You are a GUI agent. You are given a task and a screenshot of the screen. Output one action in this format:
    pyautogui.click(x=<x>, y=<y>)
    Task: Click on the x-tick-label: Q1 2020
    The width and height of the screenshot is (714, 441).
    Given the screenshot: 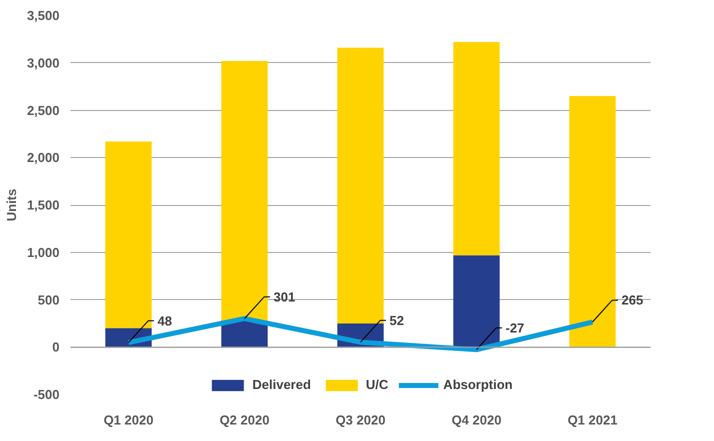 What is the action you would take?
    pyautogui.click(x=129, y=420)
    